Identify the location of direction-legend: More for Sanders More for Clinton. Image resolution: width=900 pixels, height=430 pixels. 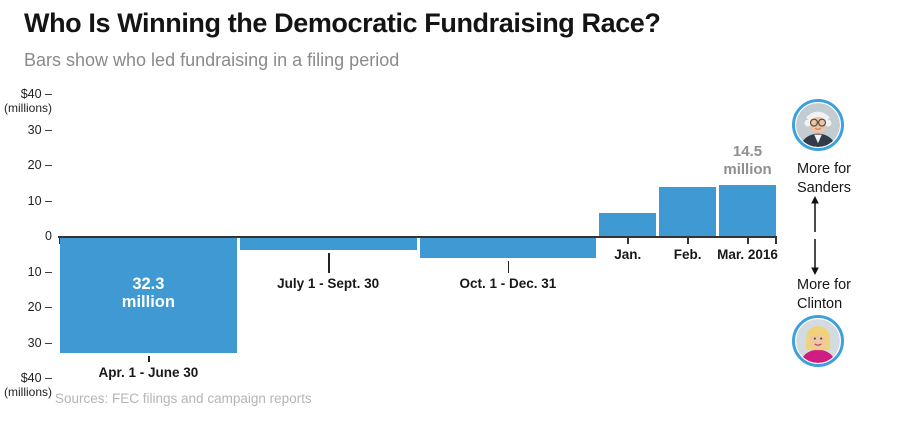
(839, 240).